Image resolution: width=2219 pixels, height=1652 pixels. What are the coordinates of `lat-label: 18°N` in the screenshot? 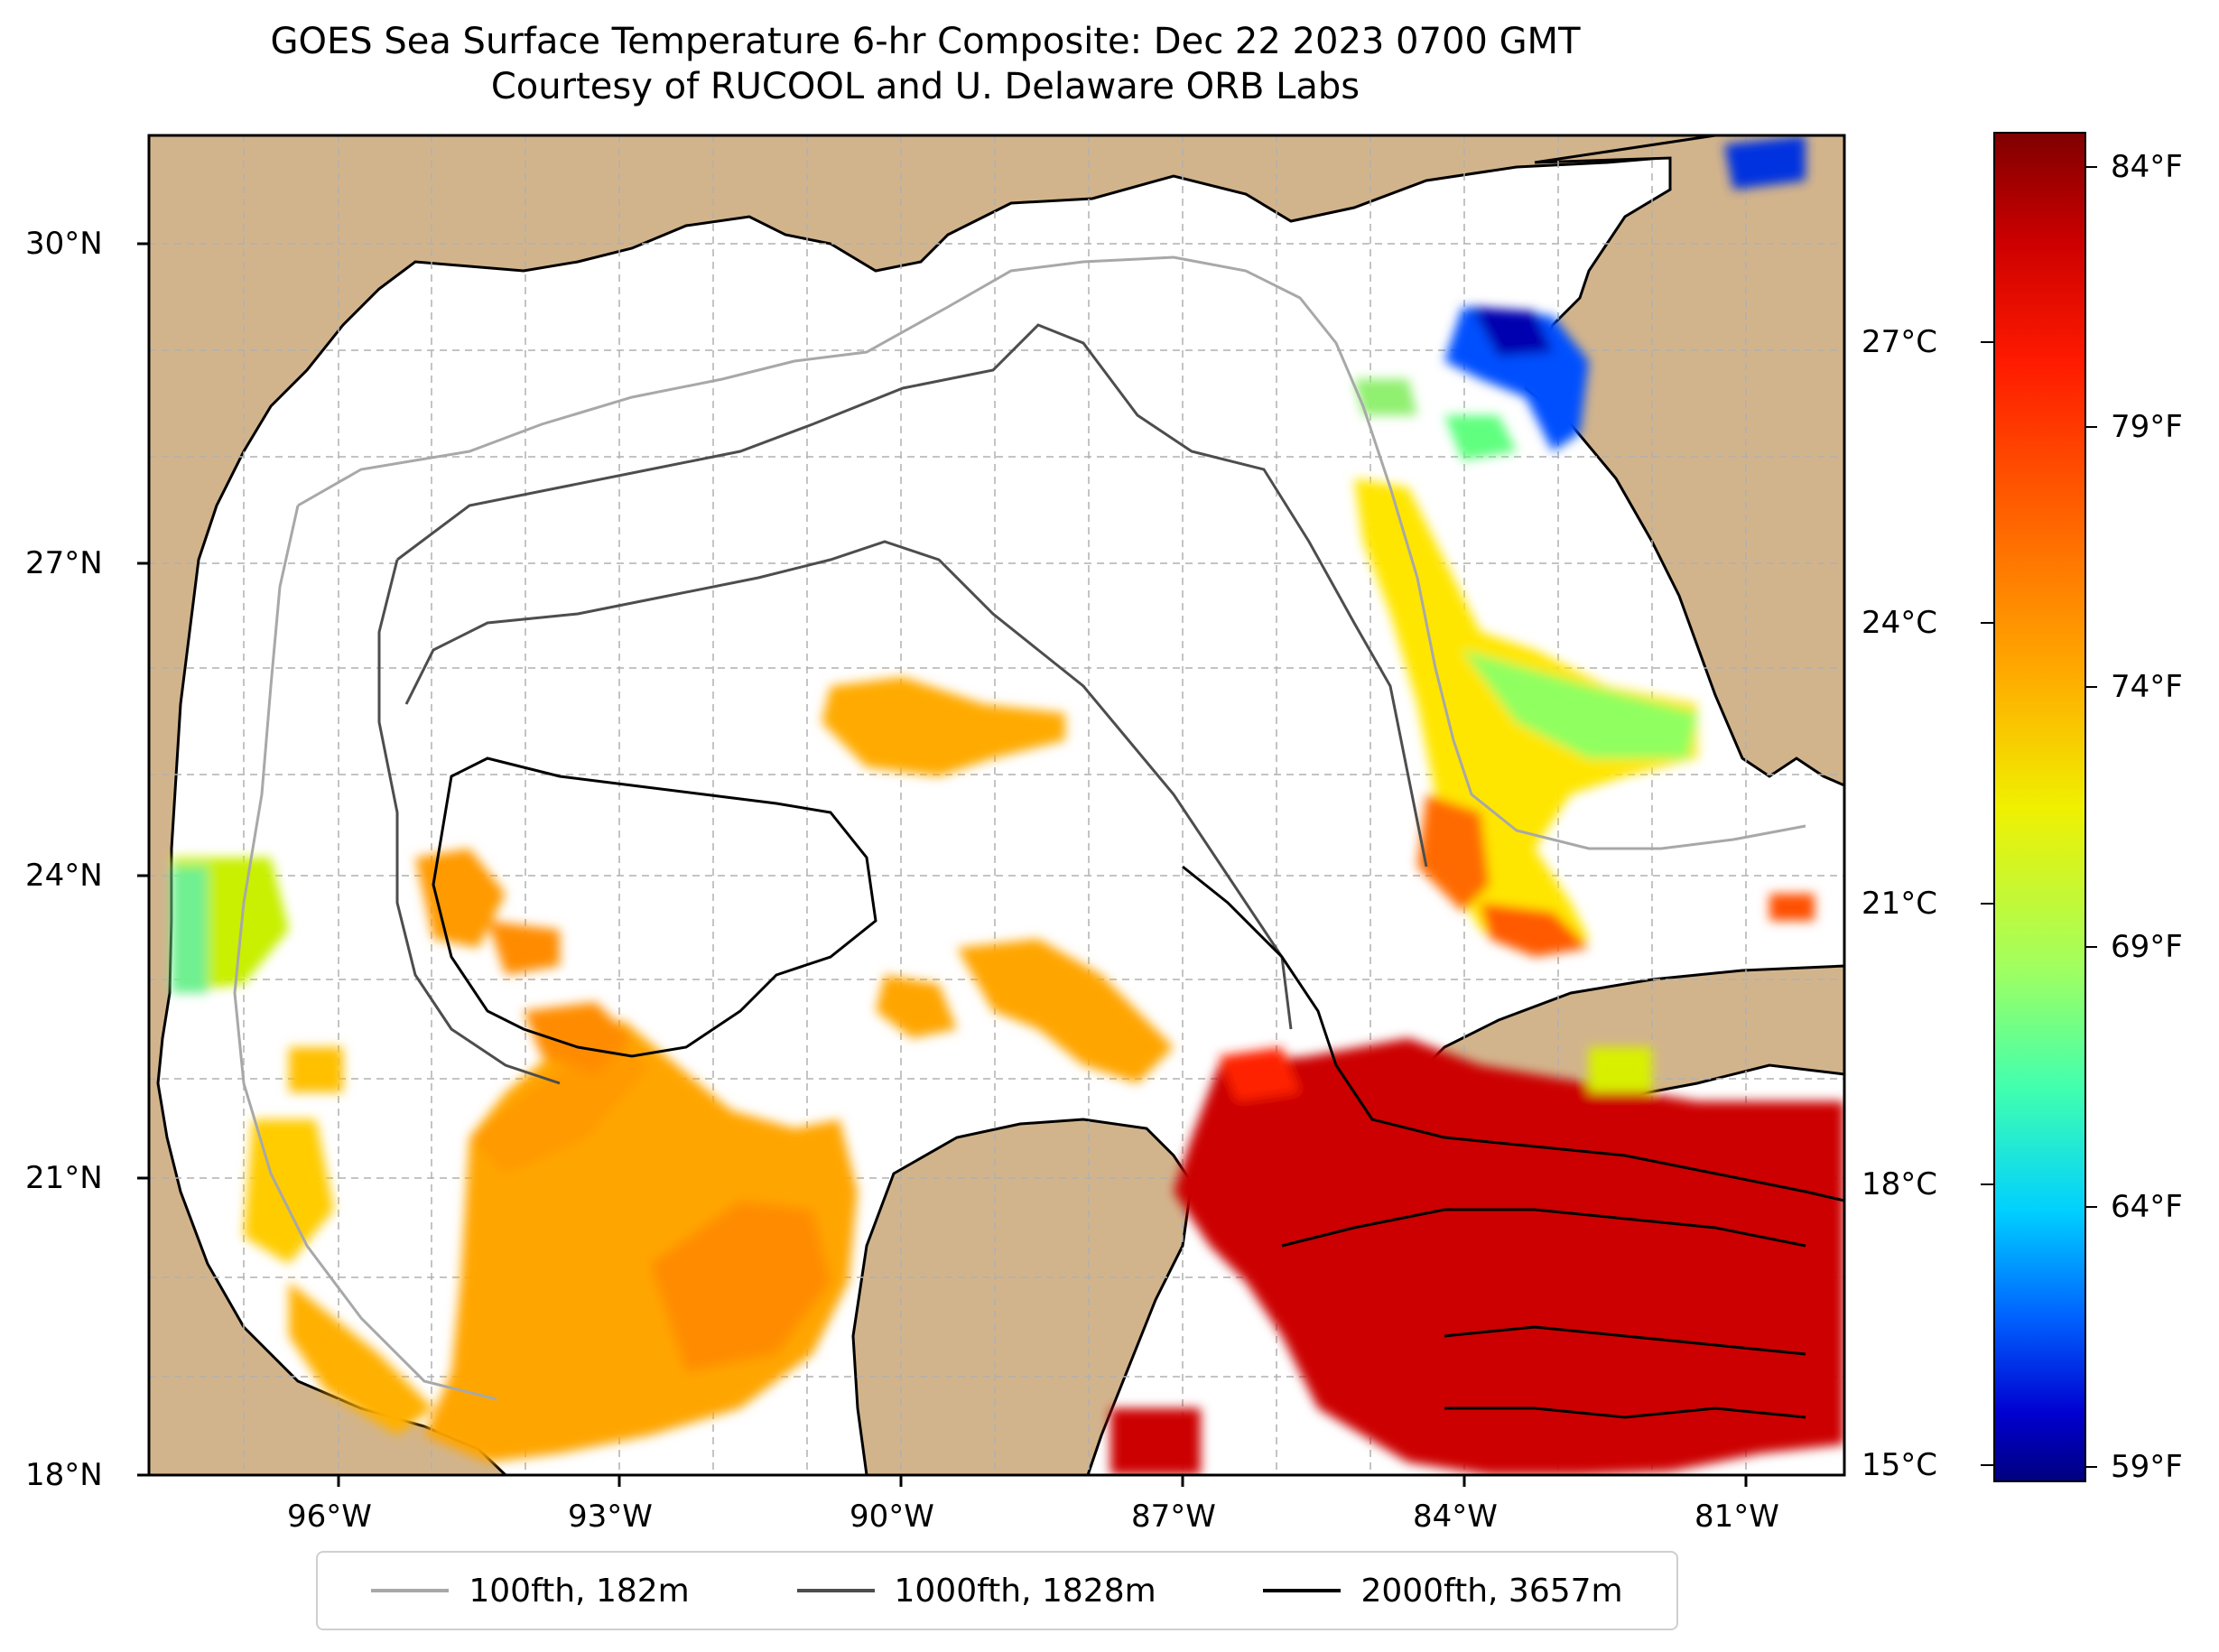 It's located at (64, 1475).